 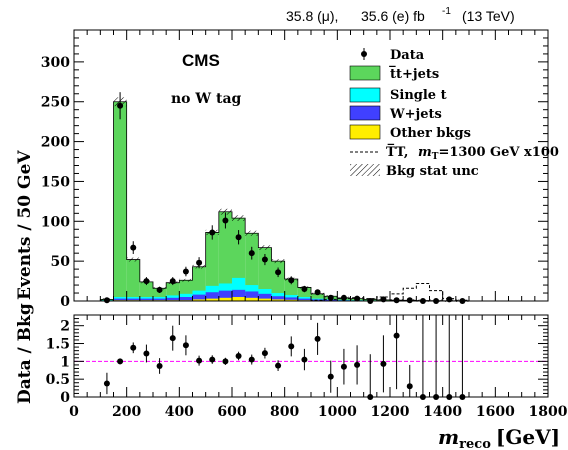 What do you see at coordinates (25, 225) in the screenshot?
I see `main-y-axis-label: Events / 50 GeV` at bounding box center [25, 225].